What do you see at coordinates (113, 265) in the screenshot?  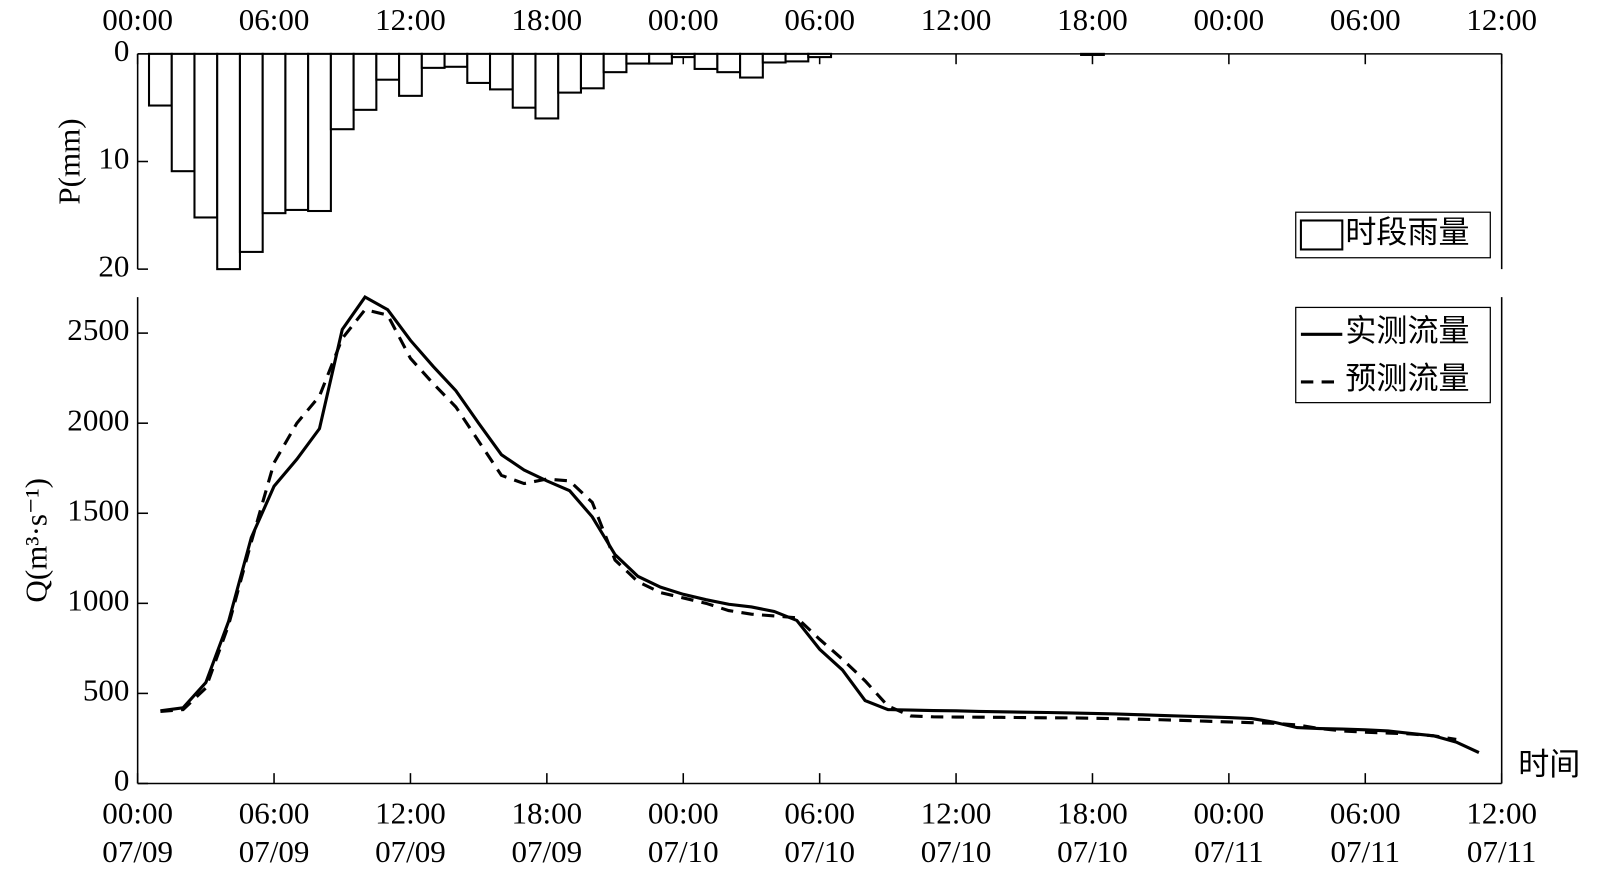 I see `y-tick-label: 20` at bounding box center [113, 265].